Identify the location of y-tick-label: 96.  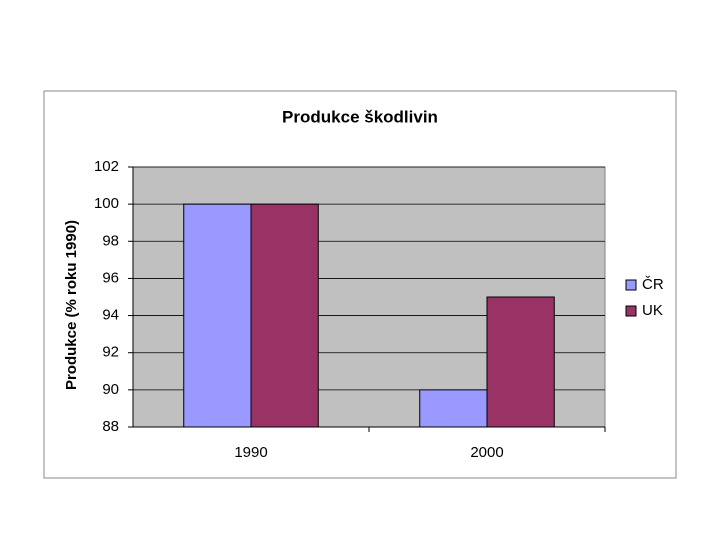
(110, 277).